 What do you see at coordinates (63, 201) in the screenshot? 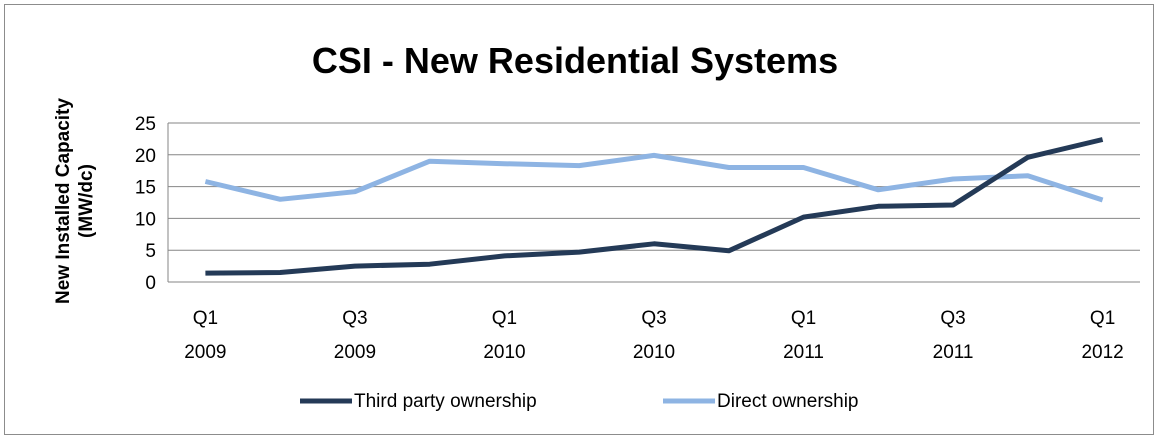
I see `y-axis-label-line1: New Installed Capacity` at bounding box center [63, 201].